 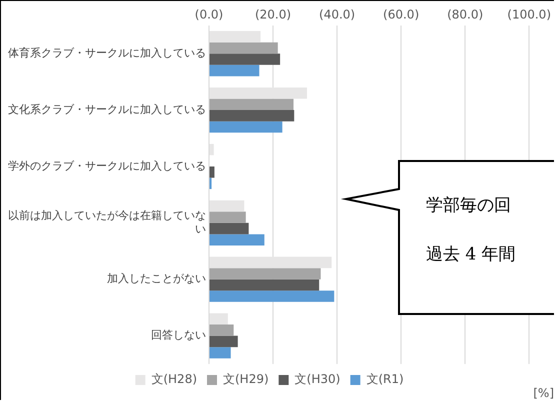 I want to click on y-tick-label: 体育系クラブ・サークルに加入している, so click(x=107, y=53).